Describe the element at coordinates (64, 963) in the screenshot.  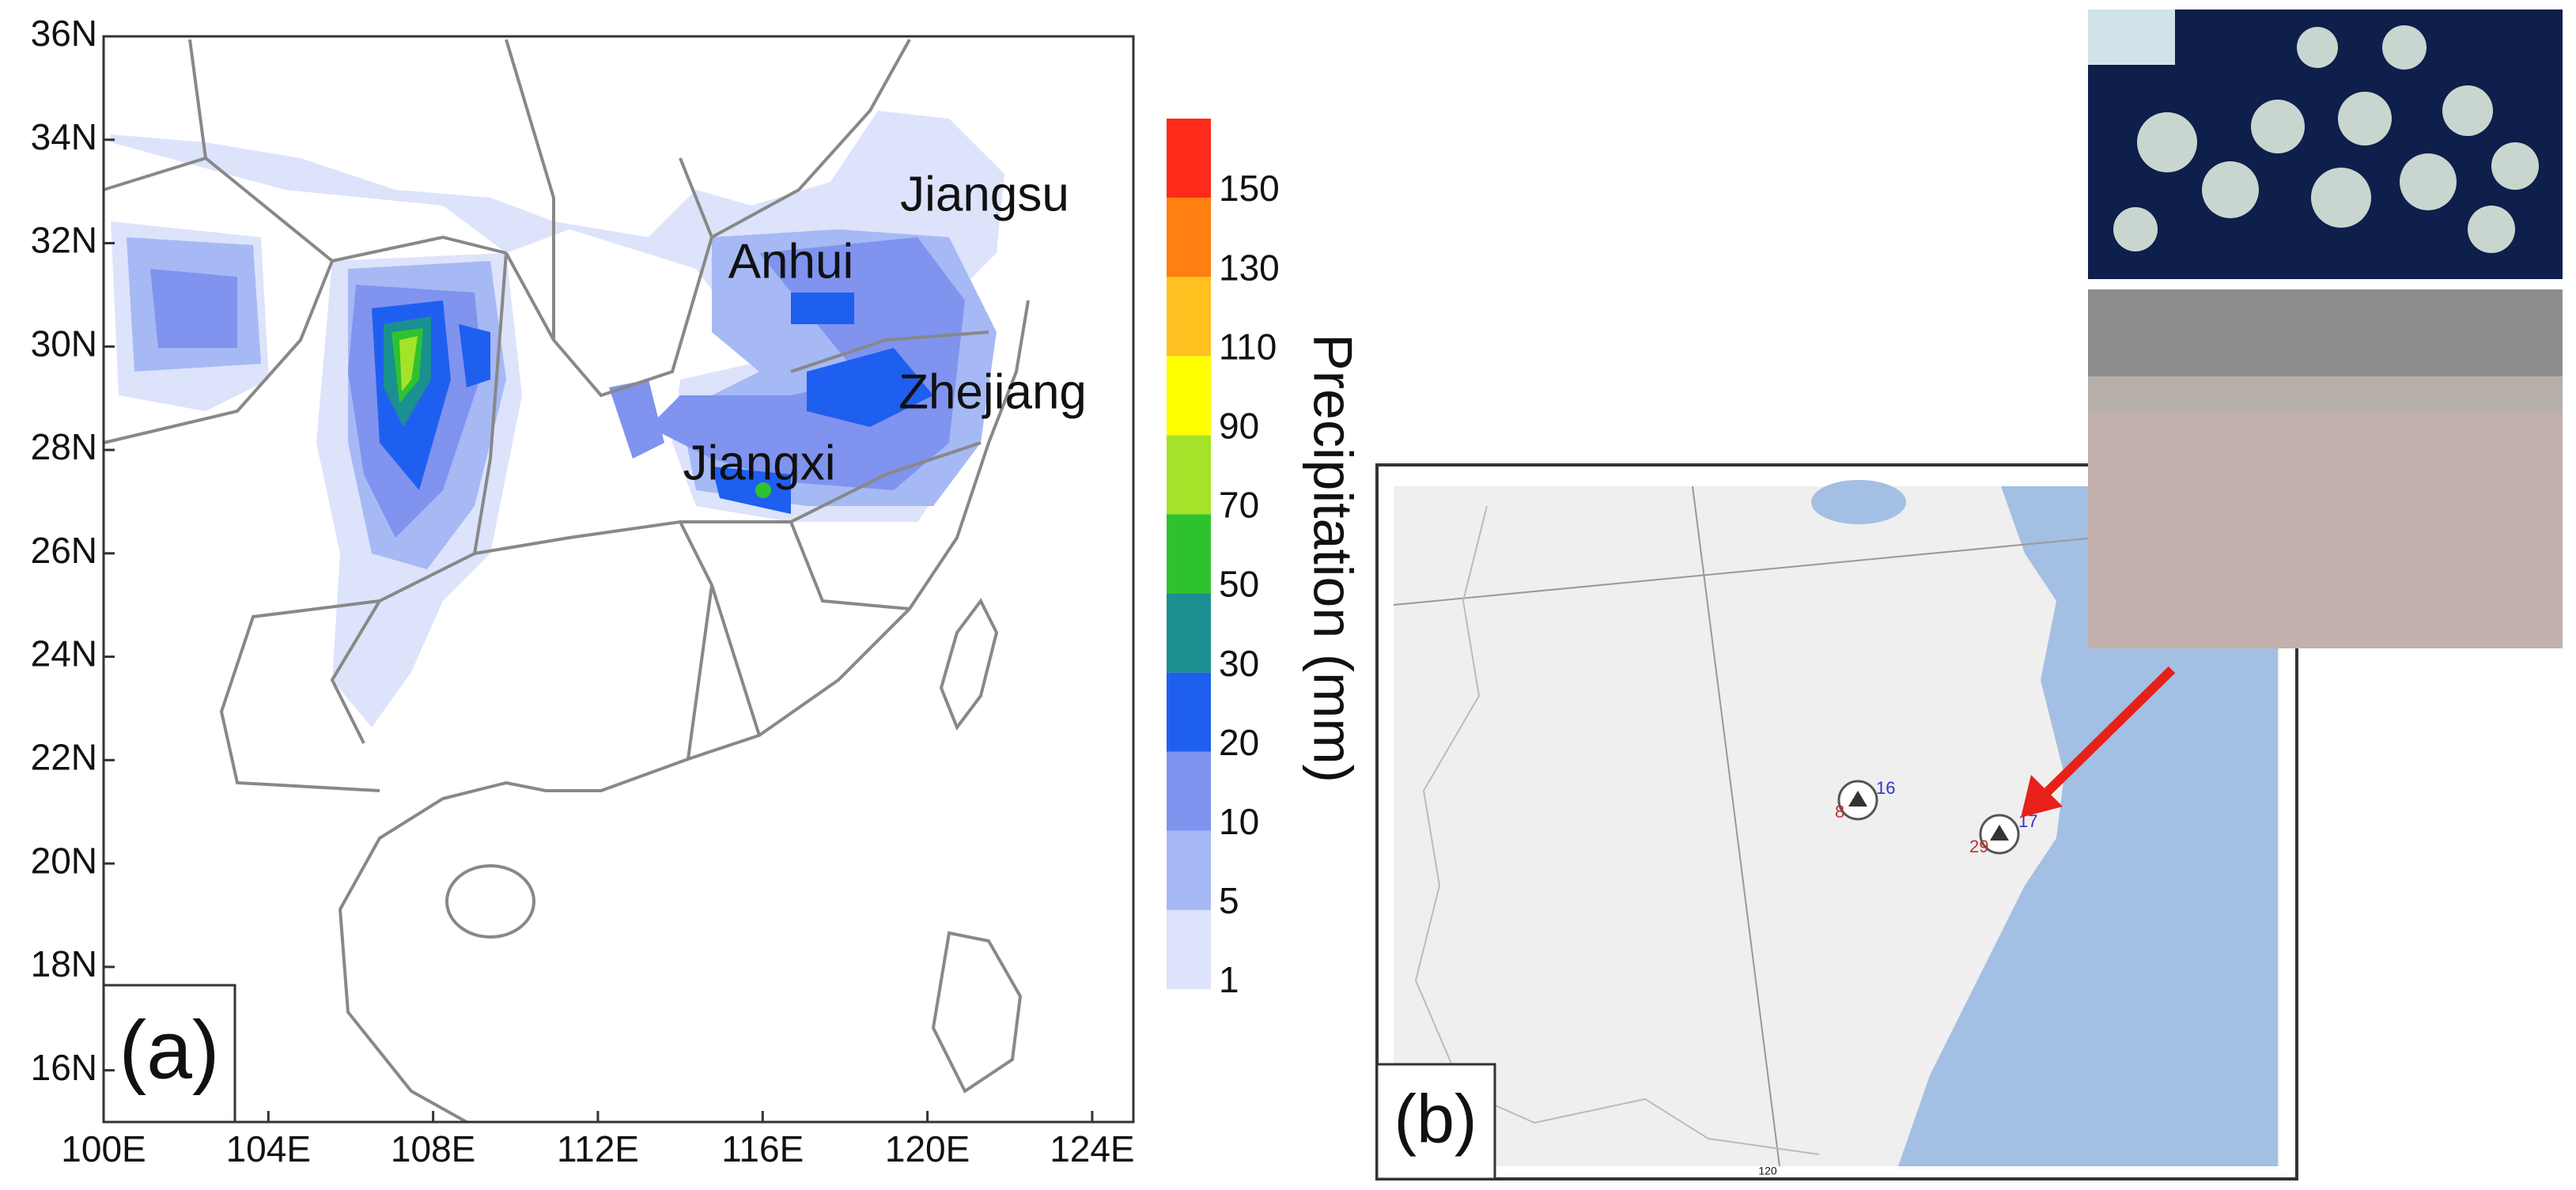
I see `y-tick-label: 18N` at that location.